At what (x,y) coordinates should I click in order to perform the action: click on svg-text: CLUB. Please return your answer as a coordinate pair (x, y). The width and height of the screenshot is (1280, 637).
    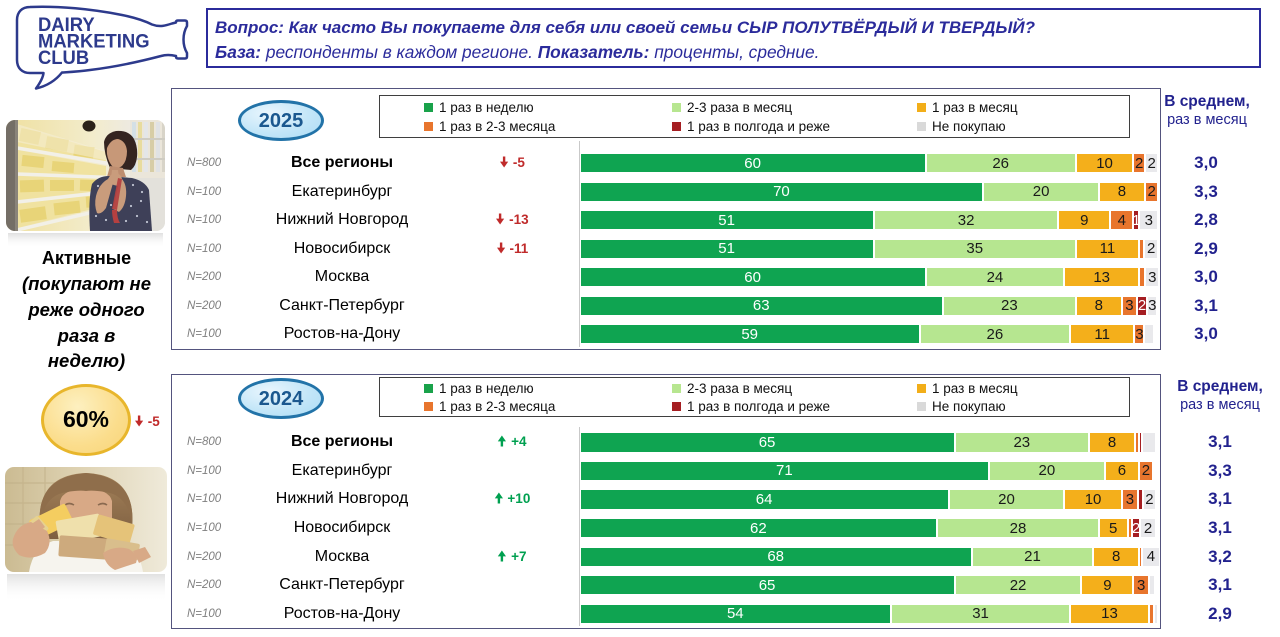
    Looking at the image, I should click on (63, 57).